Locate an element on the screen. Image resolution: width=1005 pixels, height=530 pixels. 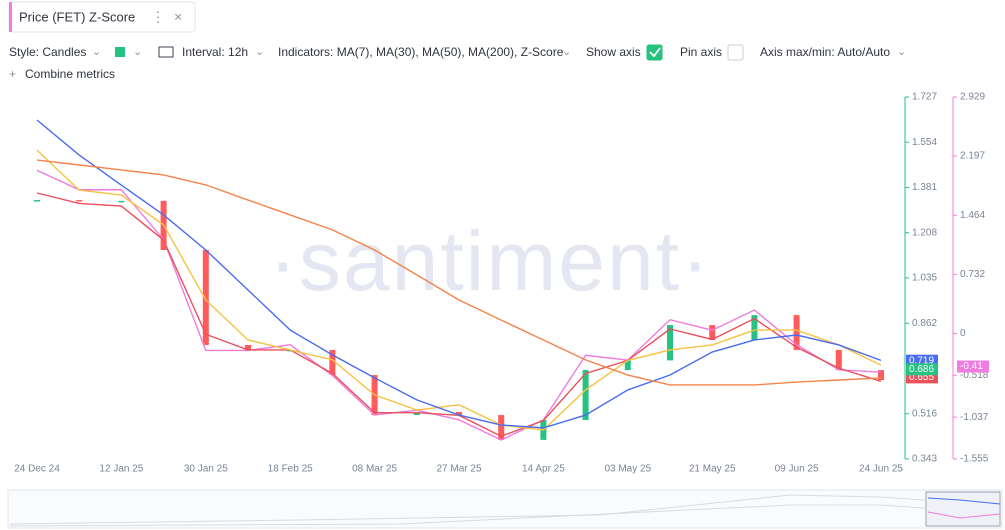
x-tick-label: 09 Jun 25 is located at coordinates (797, 469).